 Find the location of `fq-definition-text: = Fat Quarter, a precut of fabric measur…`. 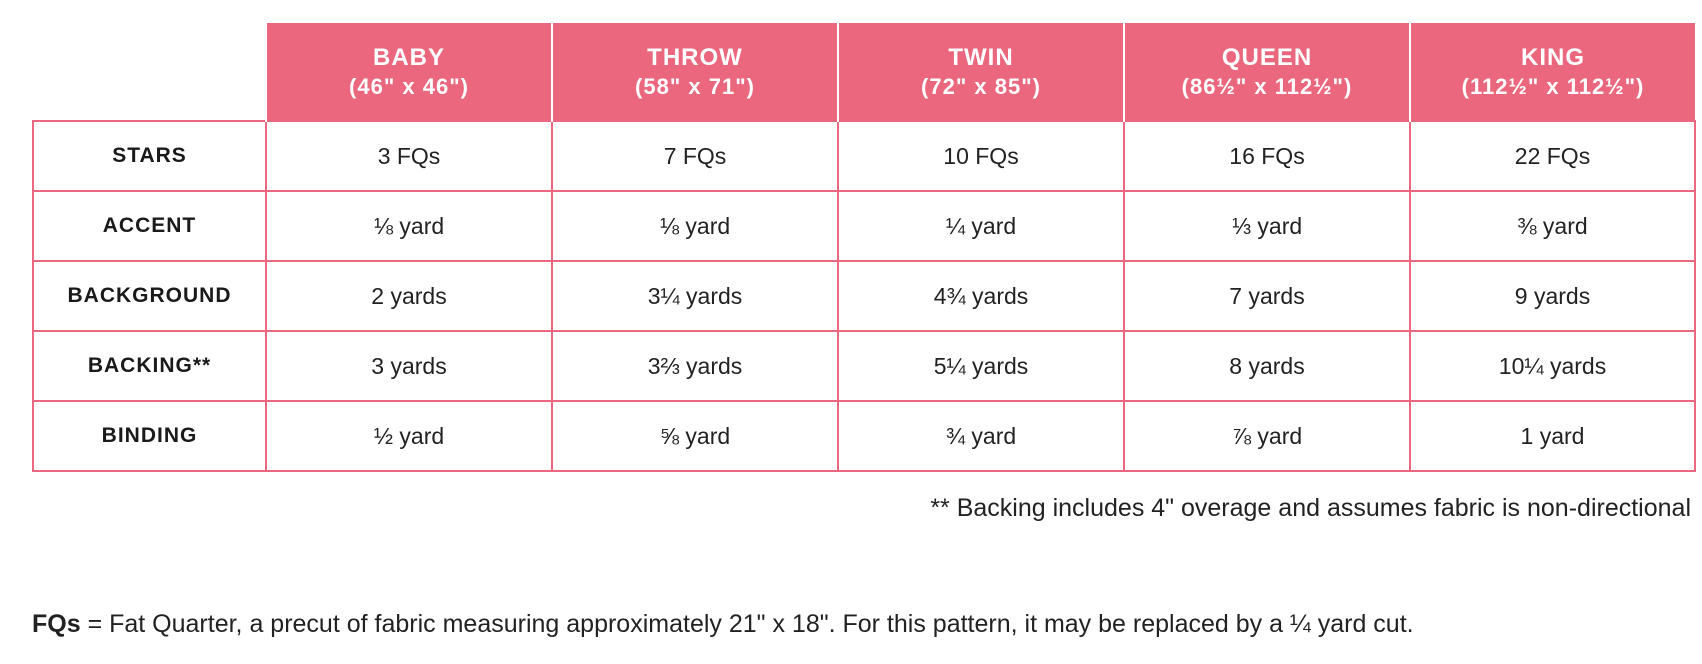

fq-definition-text: = Fat Quarter, a precut of fabric measur… is located at coordinates (747, 624).